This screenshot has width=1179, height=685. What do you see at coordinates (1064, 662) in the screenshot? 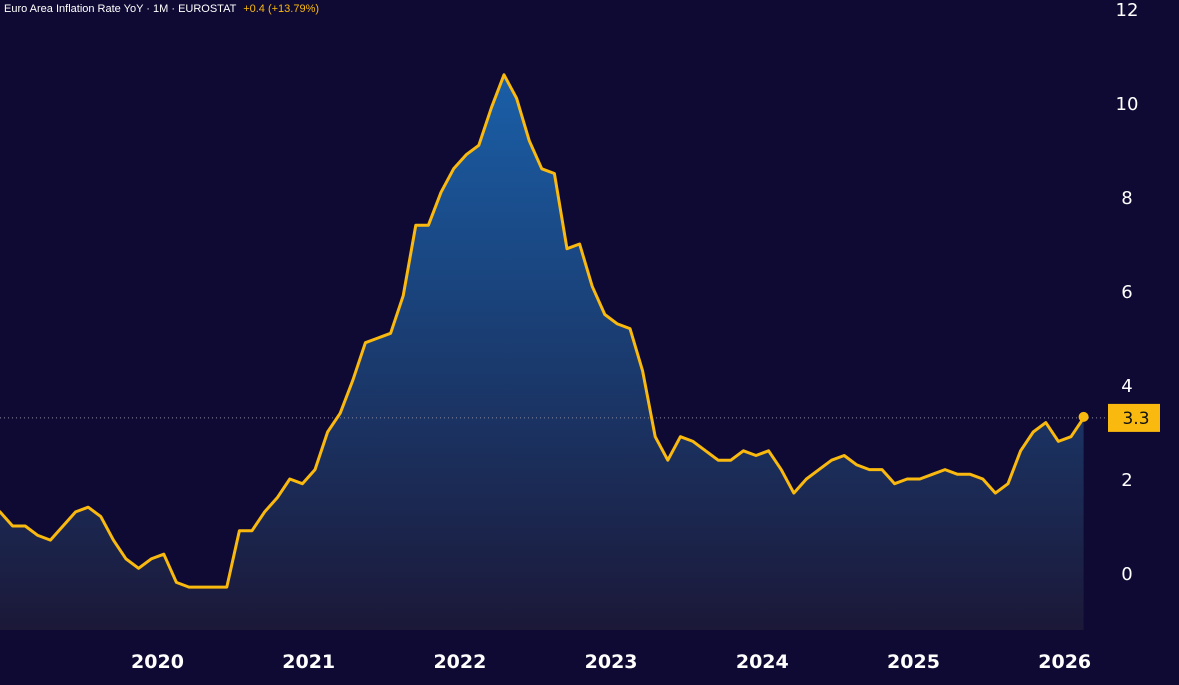
I see `x-tick-label: 2026` at bounding box center [1064, 662].